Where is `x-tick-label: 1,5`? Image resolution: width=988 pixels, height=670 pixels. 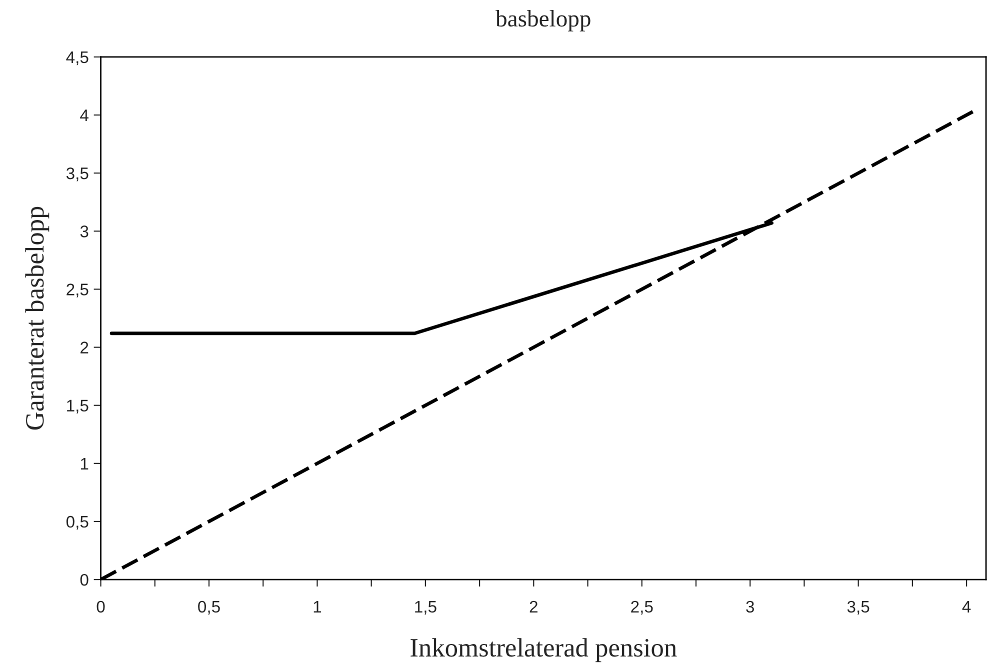
x-tick-label: 1,5 is located at coordinates (425, 607).